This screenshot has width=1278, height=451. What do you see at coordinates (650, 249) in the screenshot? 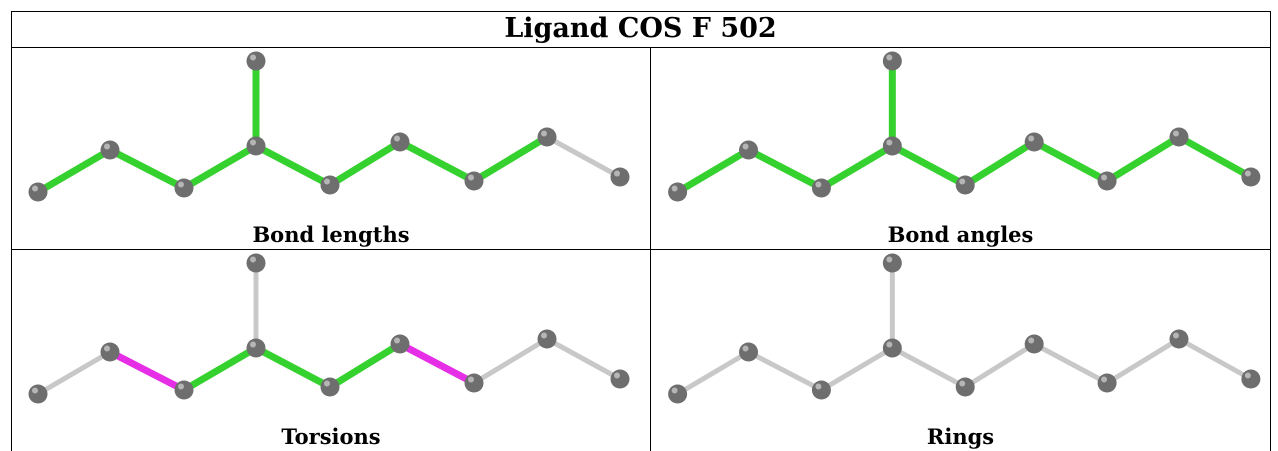
I see `column-divider` at bounding box center [650, 249].